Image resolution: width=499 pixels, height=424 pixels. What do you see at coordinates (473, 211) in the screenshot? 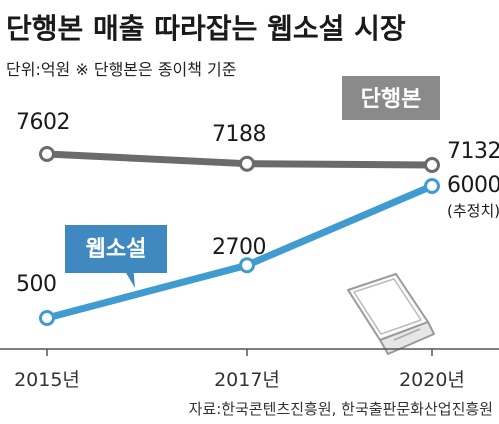
I see `data-annotation: (추정치)` at bounding box center [473, 211].